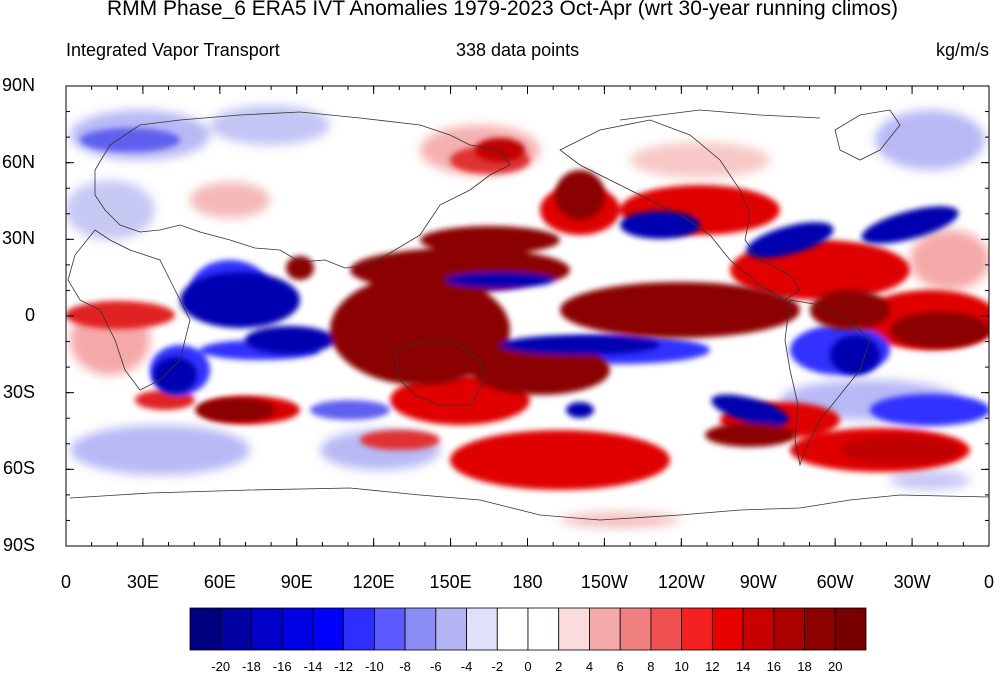  What do you see at coordinates (18, 238) in the screenshot?
I see `y-tick-label: 30N` at bounding box center [18, 238].